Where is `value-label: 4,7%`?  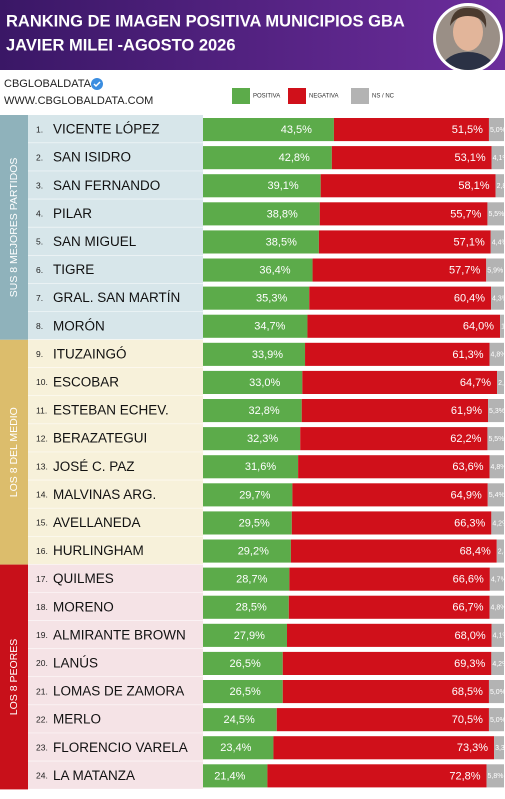
value-label: 4,7% is located at coordinates (498, 579).